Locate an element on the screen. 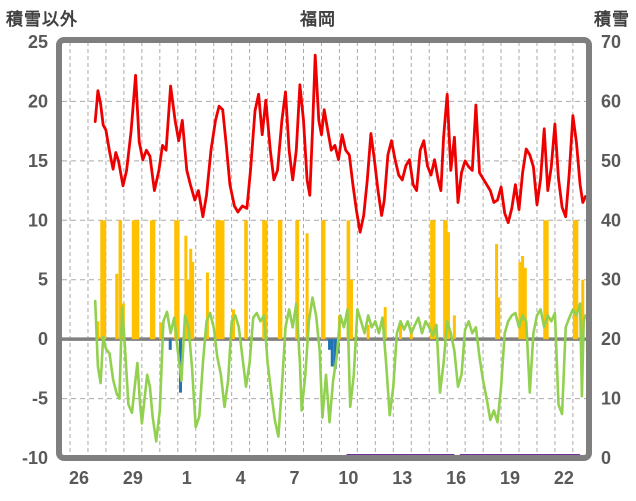 The image size is (636, 501). left-axis-title: 積雪以外 is located at coordinates (42, 19).